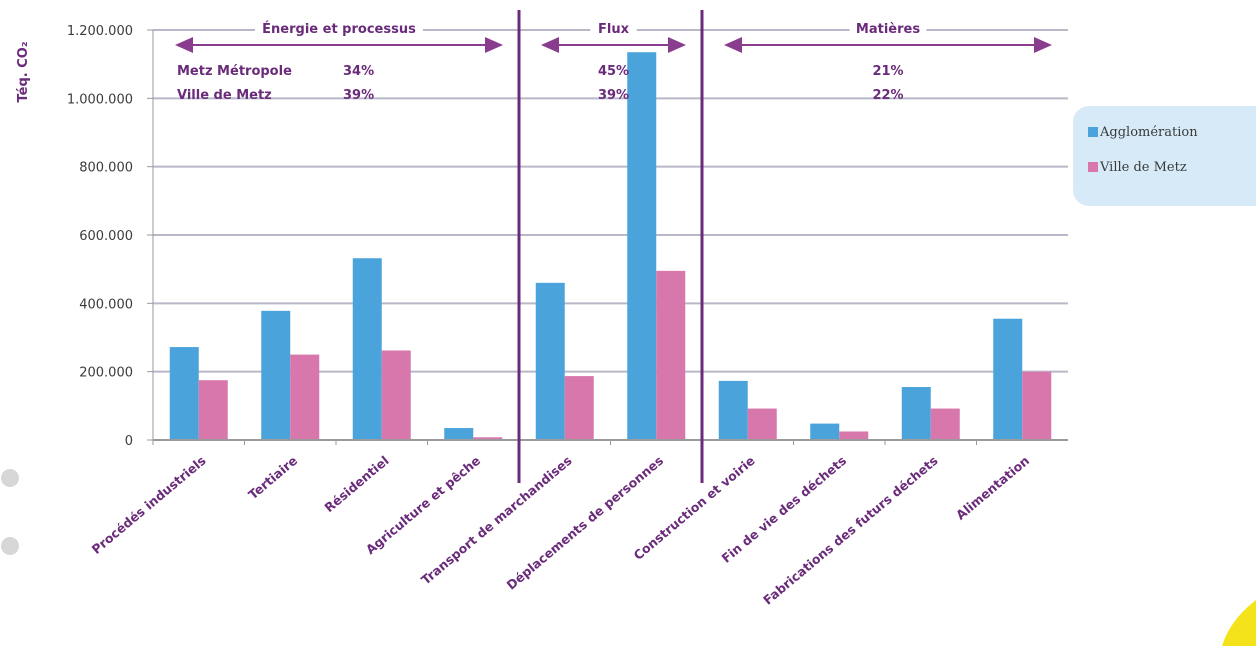 This screenshot has width=1256, height=646. I want to click on x-tick-label: Tertiaire, so click(272, 478).